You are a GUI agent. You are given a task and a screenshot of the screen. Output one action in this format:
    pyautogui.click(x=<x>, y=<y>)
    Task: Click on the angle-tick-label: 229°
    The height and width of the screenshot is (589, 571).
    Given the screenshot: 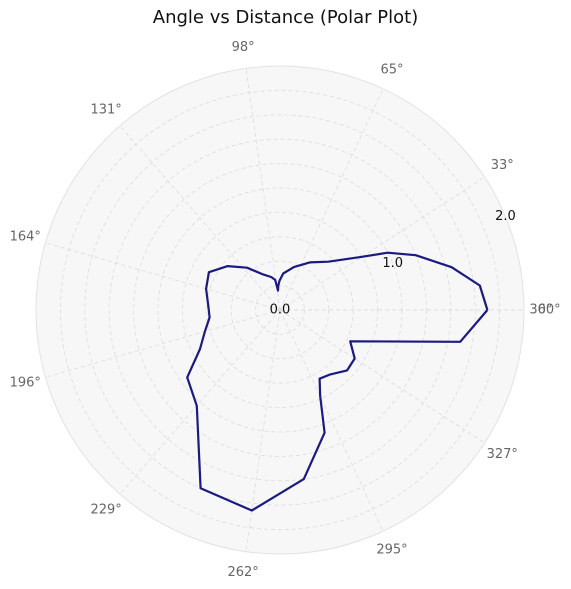 What is the action you would take?
    pyautogui.click(x=105, y=509)
    